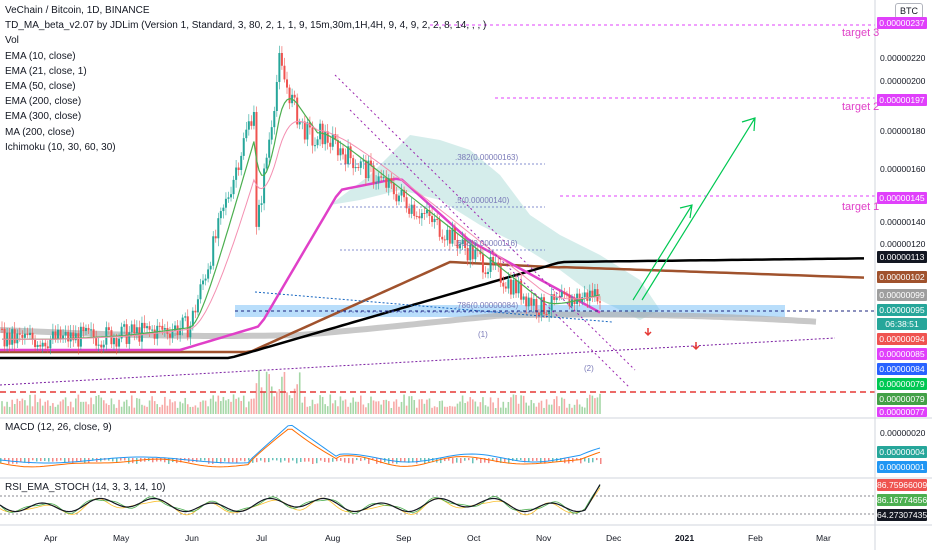 The height and width of the screenshot is (550, 932). I want to click on legend-line: MA (200, close), so click(40, 132).